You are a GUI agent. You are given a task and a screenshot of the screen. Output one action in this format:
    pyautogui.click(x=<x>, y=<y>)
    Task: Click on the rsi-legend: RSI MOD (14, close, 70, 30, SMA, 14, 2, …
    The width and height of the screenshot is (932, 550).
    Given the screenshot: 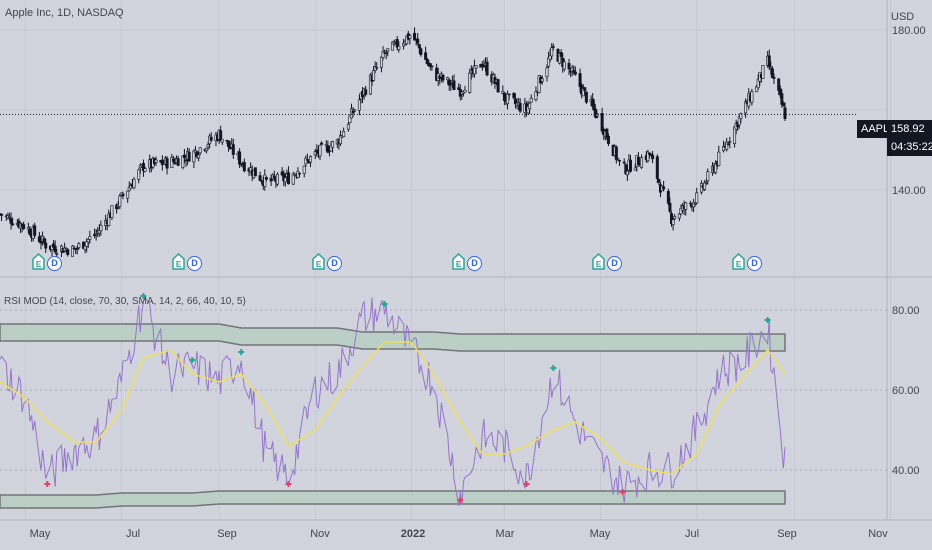 What is the action you would take?
    pyautogui.click(x=125, y=301)
    